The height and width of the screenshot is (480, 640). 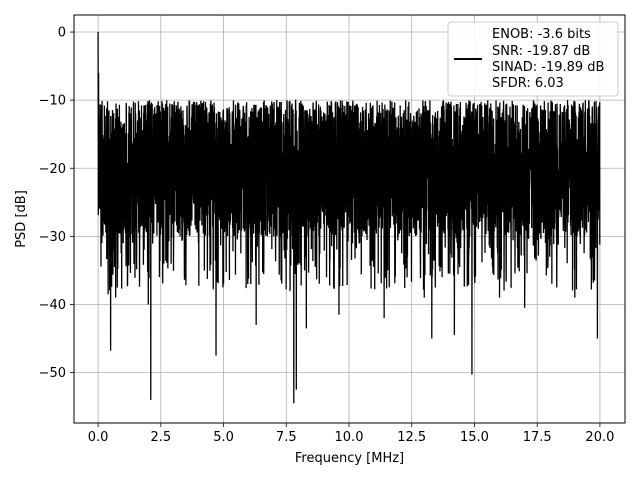 I want to click on legend-sinad: SINAD: -19.89 dB, so click(x=548, y=67).